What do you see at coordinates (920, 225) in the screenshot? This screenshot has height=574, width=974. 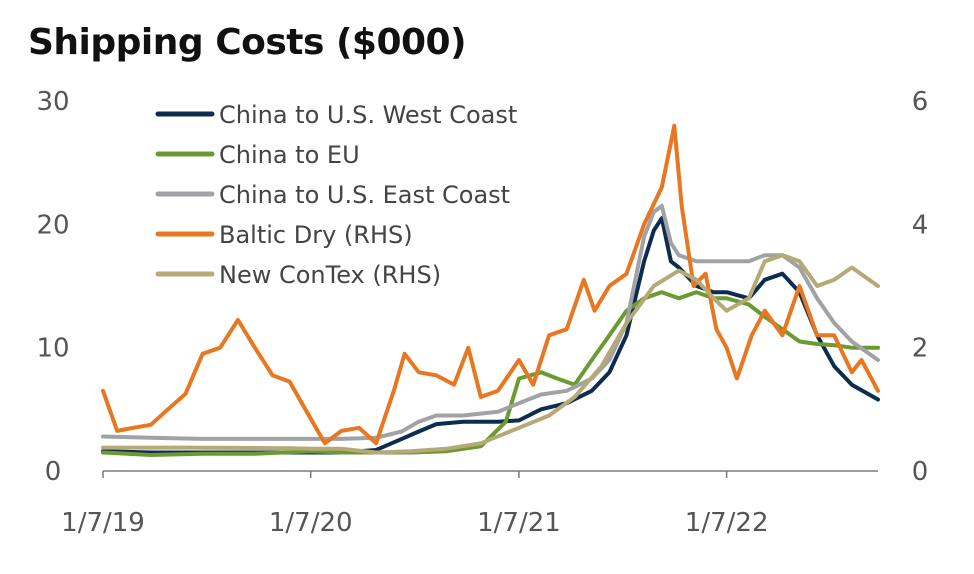 I see `y-right-tick-label: 4` at bounding box center [920, 225].